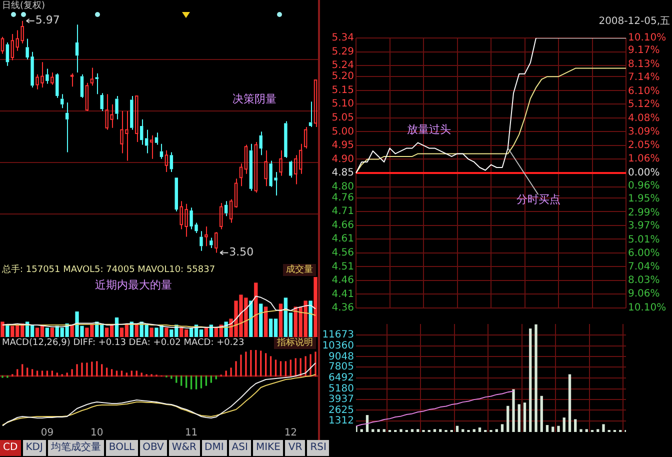 The height and width of the screenshot is (457, 672). What do you see at coordinates (343, 212) in the screenshot?
I see `y-tick-label: 4.71` at bounding box center [343, 212].